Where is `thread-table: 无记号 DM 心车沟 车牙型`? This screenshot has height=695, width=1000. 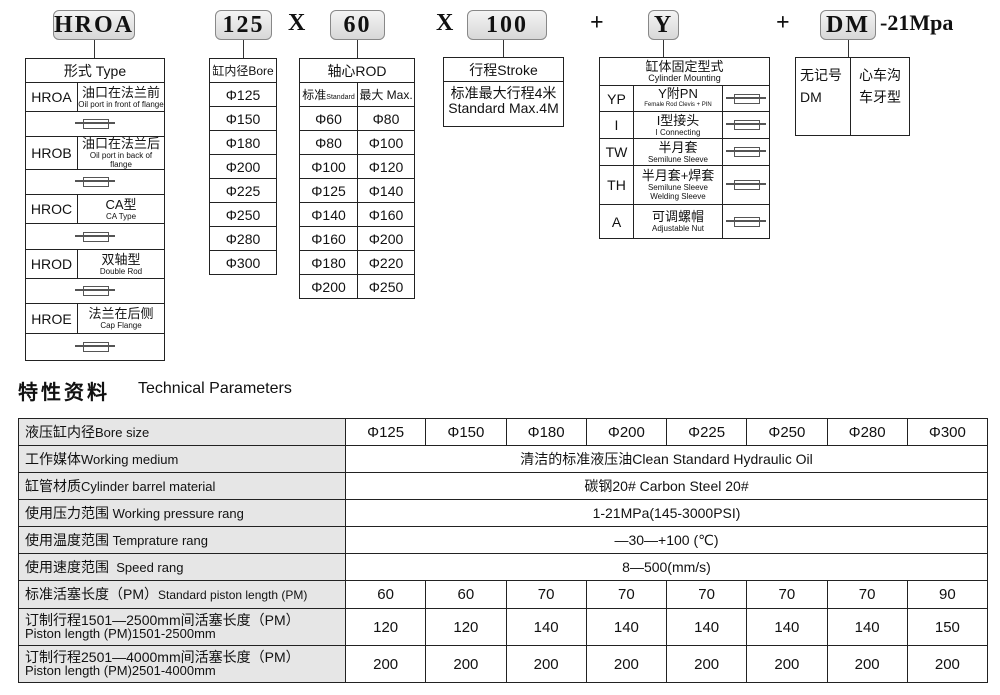 thread-table: 无记号 DM 心车沟 车牙型 is located at coordinates (852, 96).